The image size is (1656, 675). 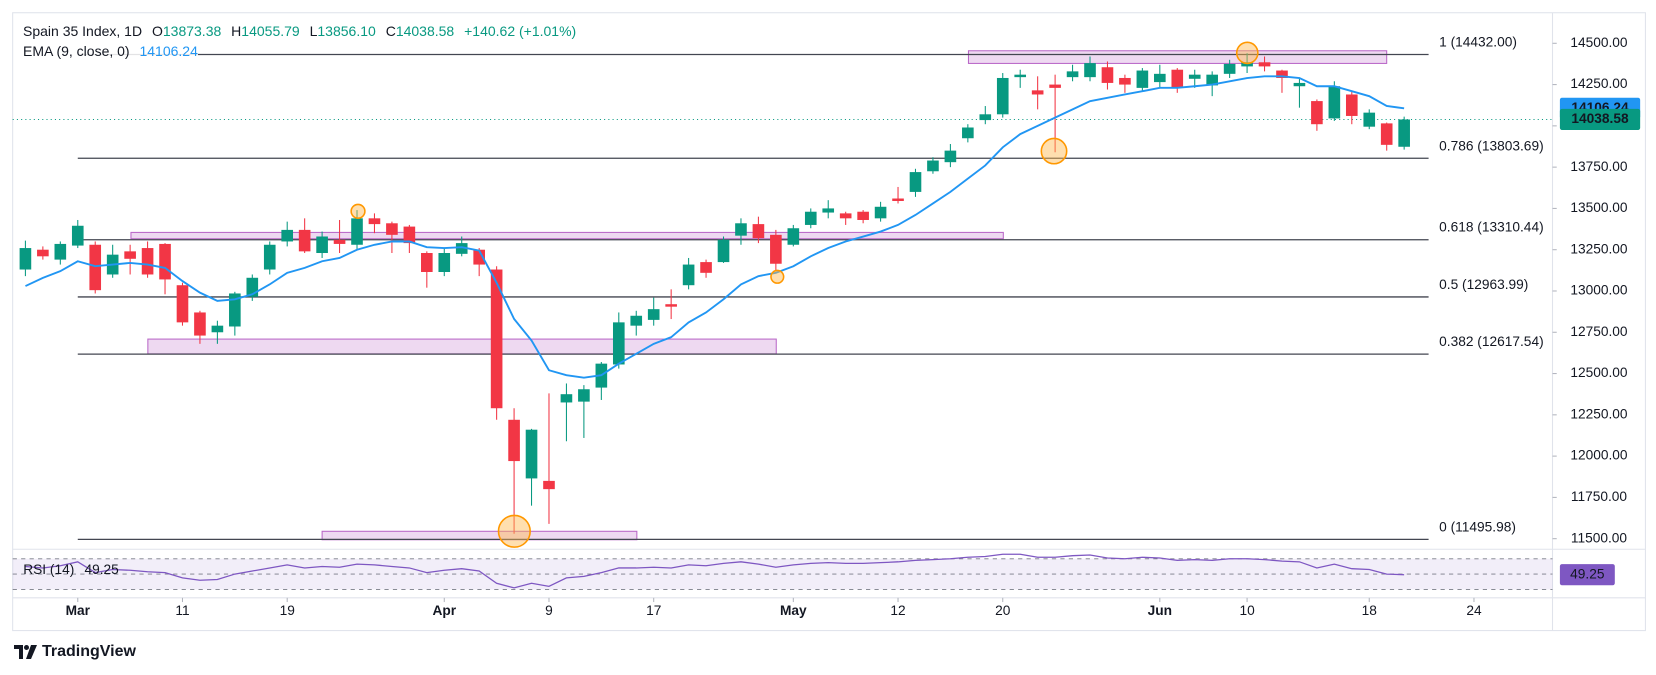 I want to click on symbol-title: Spain 35 Index, 1D, so click(x=83, y=31).